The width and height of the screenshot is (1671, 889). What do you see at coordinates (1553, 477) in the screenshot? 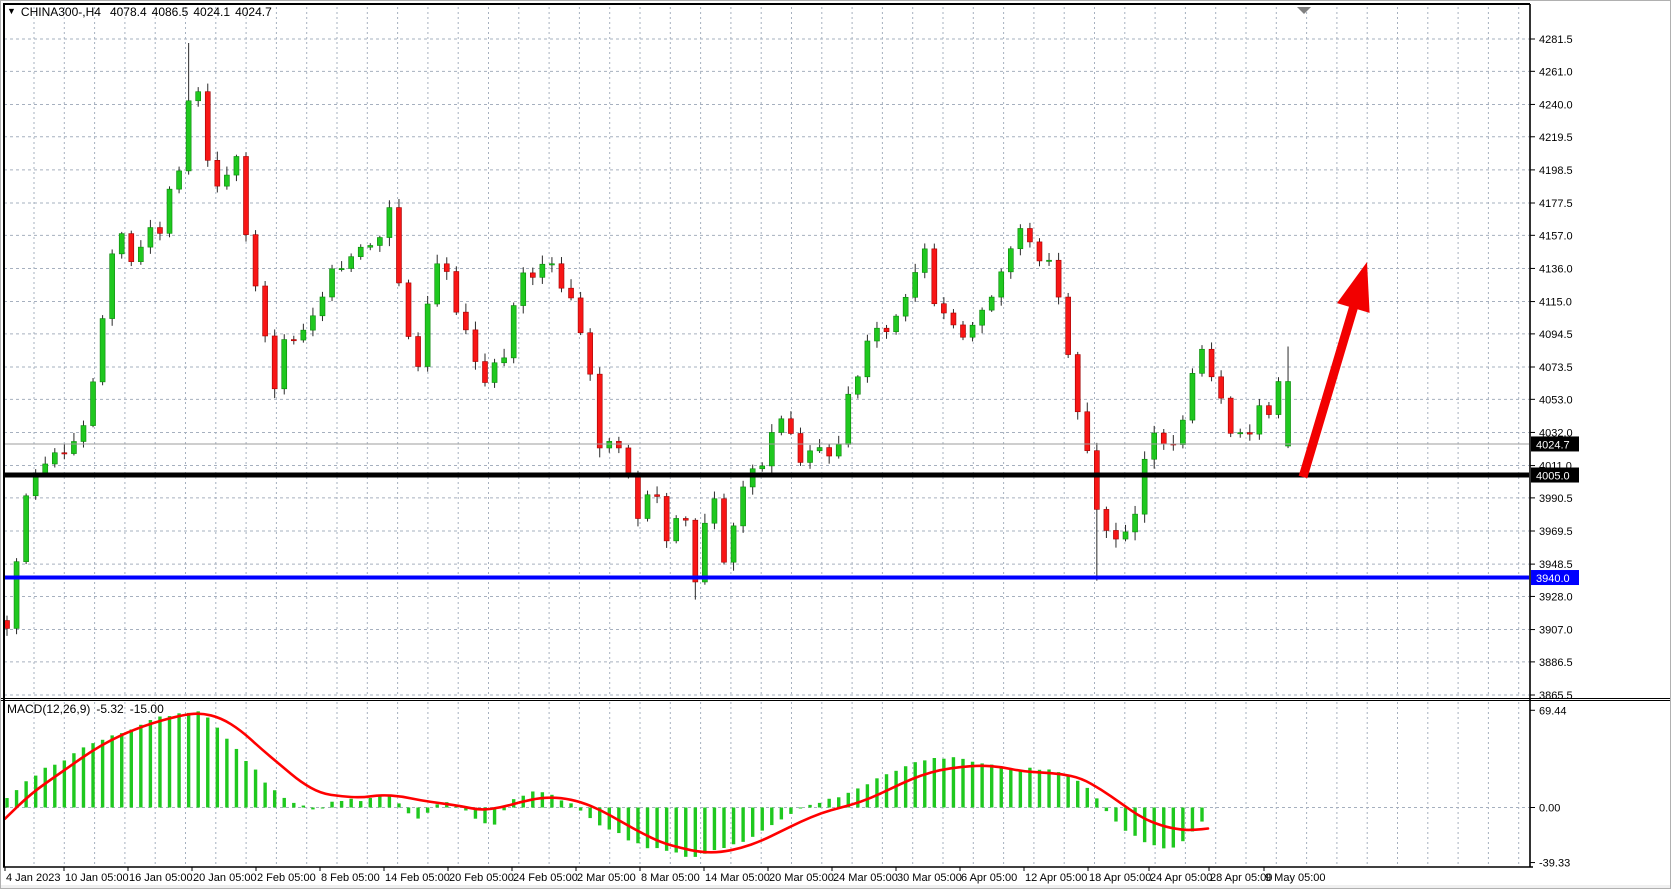
I see `black-level-badge-text: 4005.0` at bounding box center [1553, 477].